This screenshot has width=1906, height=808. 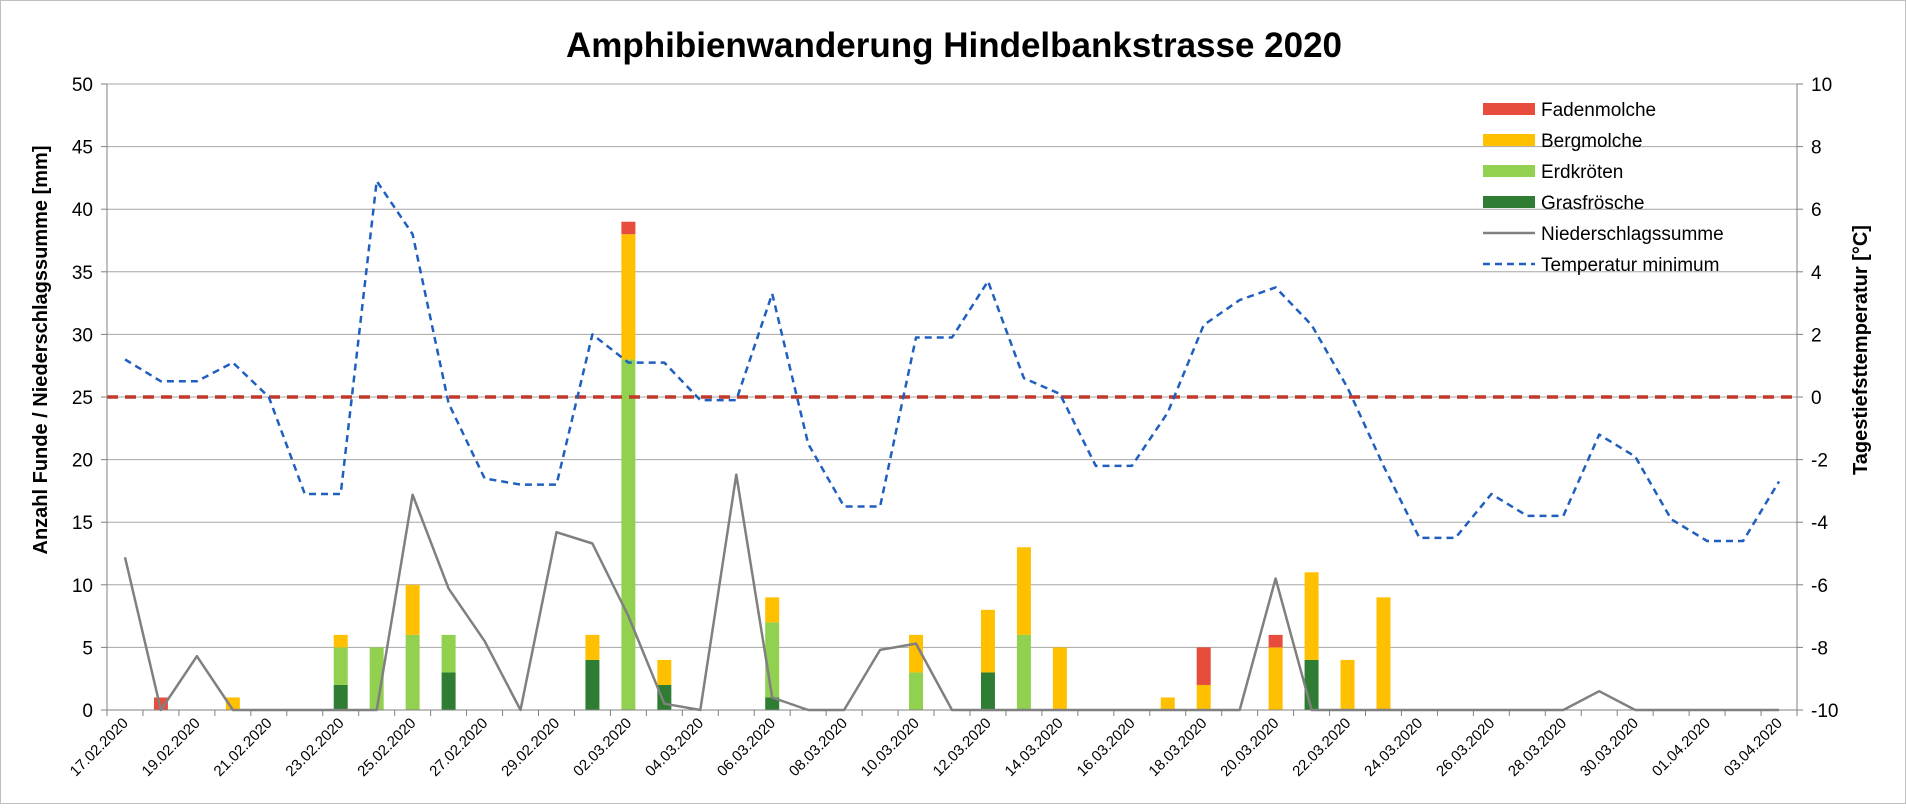 What do you see at coordinates (82, 335) in the screenshot?
I see `y-tick-label: 30` at bounding box center [82, 335].